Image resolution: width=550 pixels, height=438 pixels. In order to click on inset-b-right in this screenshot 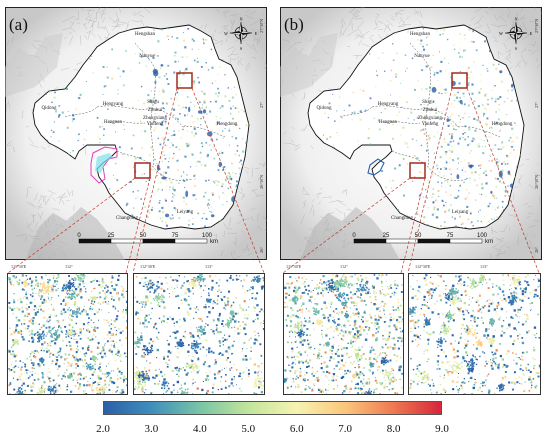, I will do `click(474, 334)`.